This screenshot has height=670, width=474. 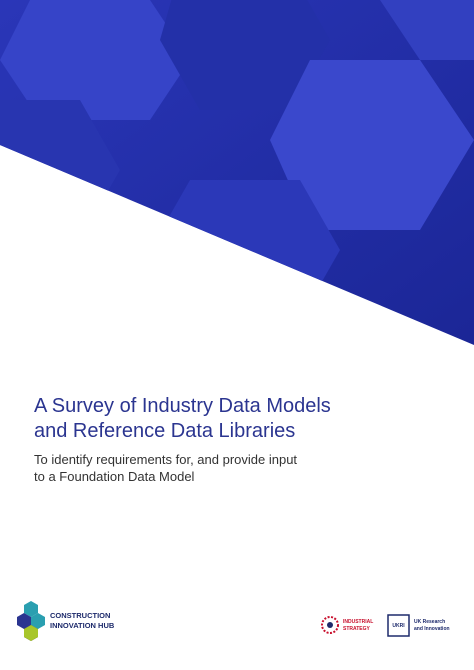 I want to click on industrial-strategy-logo: INDUSTRIAL STRATEGY, so click(x=347, y=625).